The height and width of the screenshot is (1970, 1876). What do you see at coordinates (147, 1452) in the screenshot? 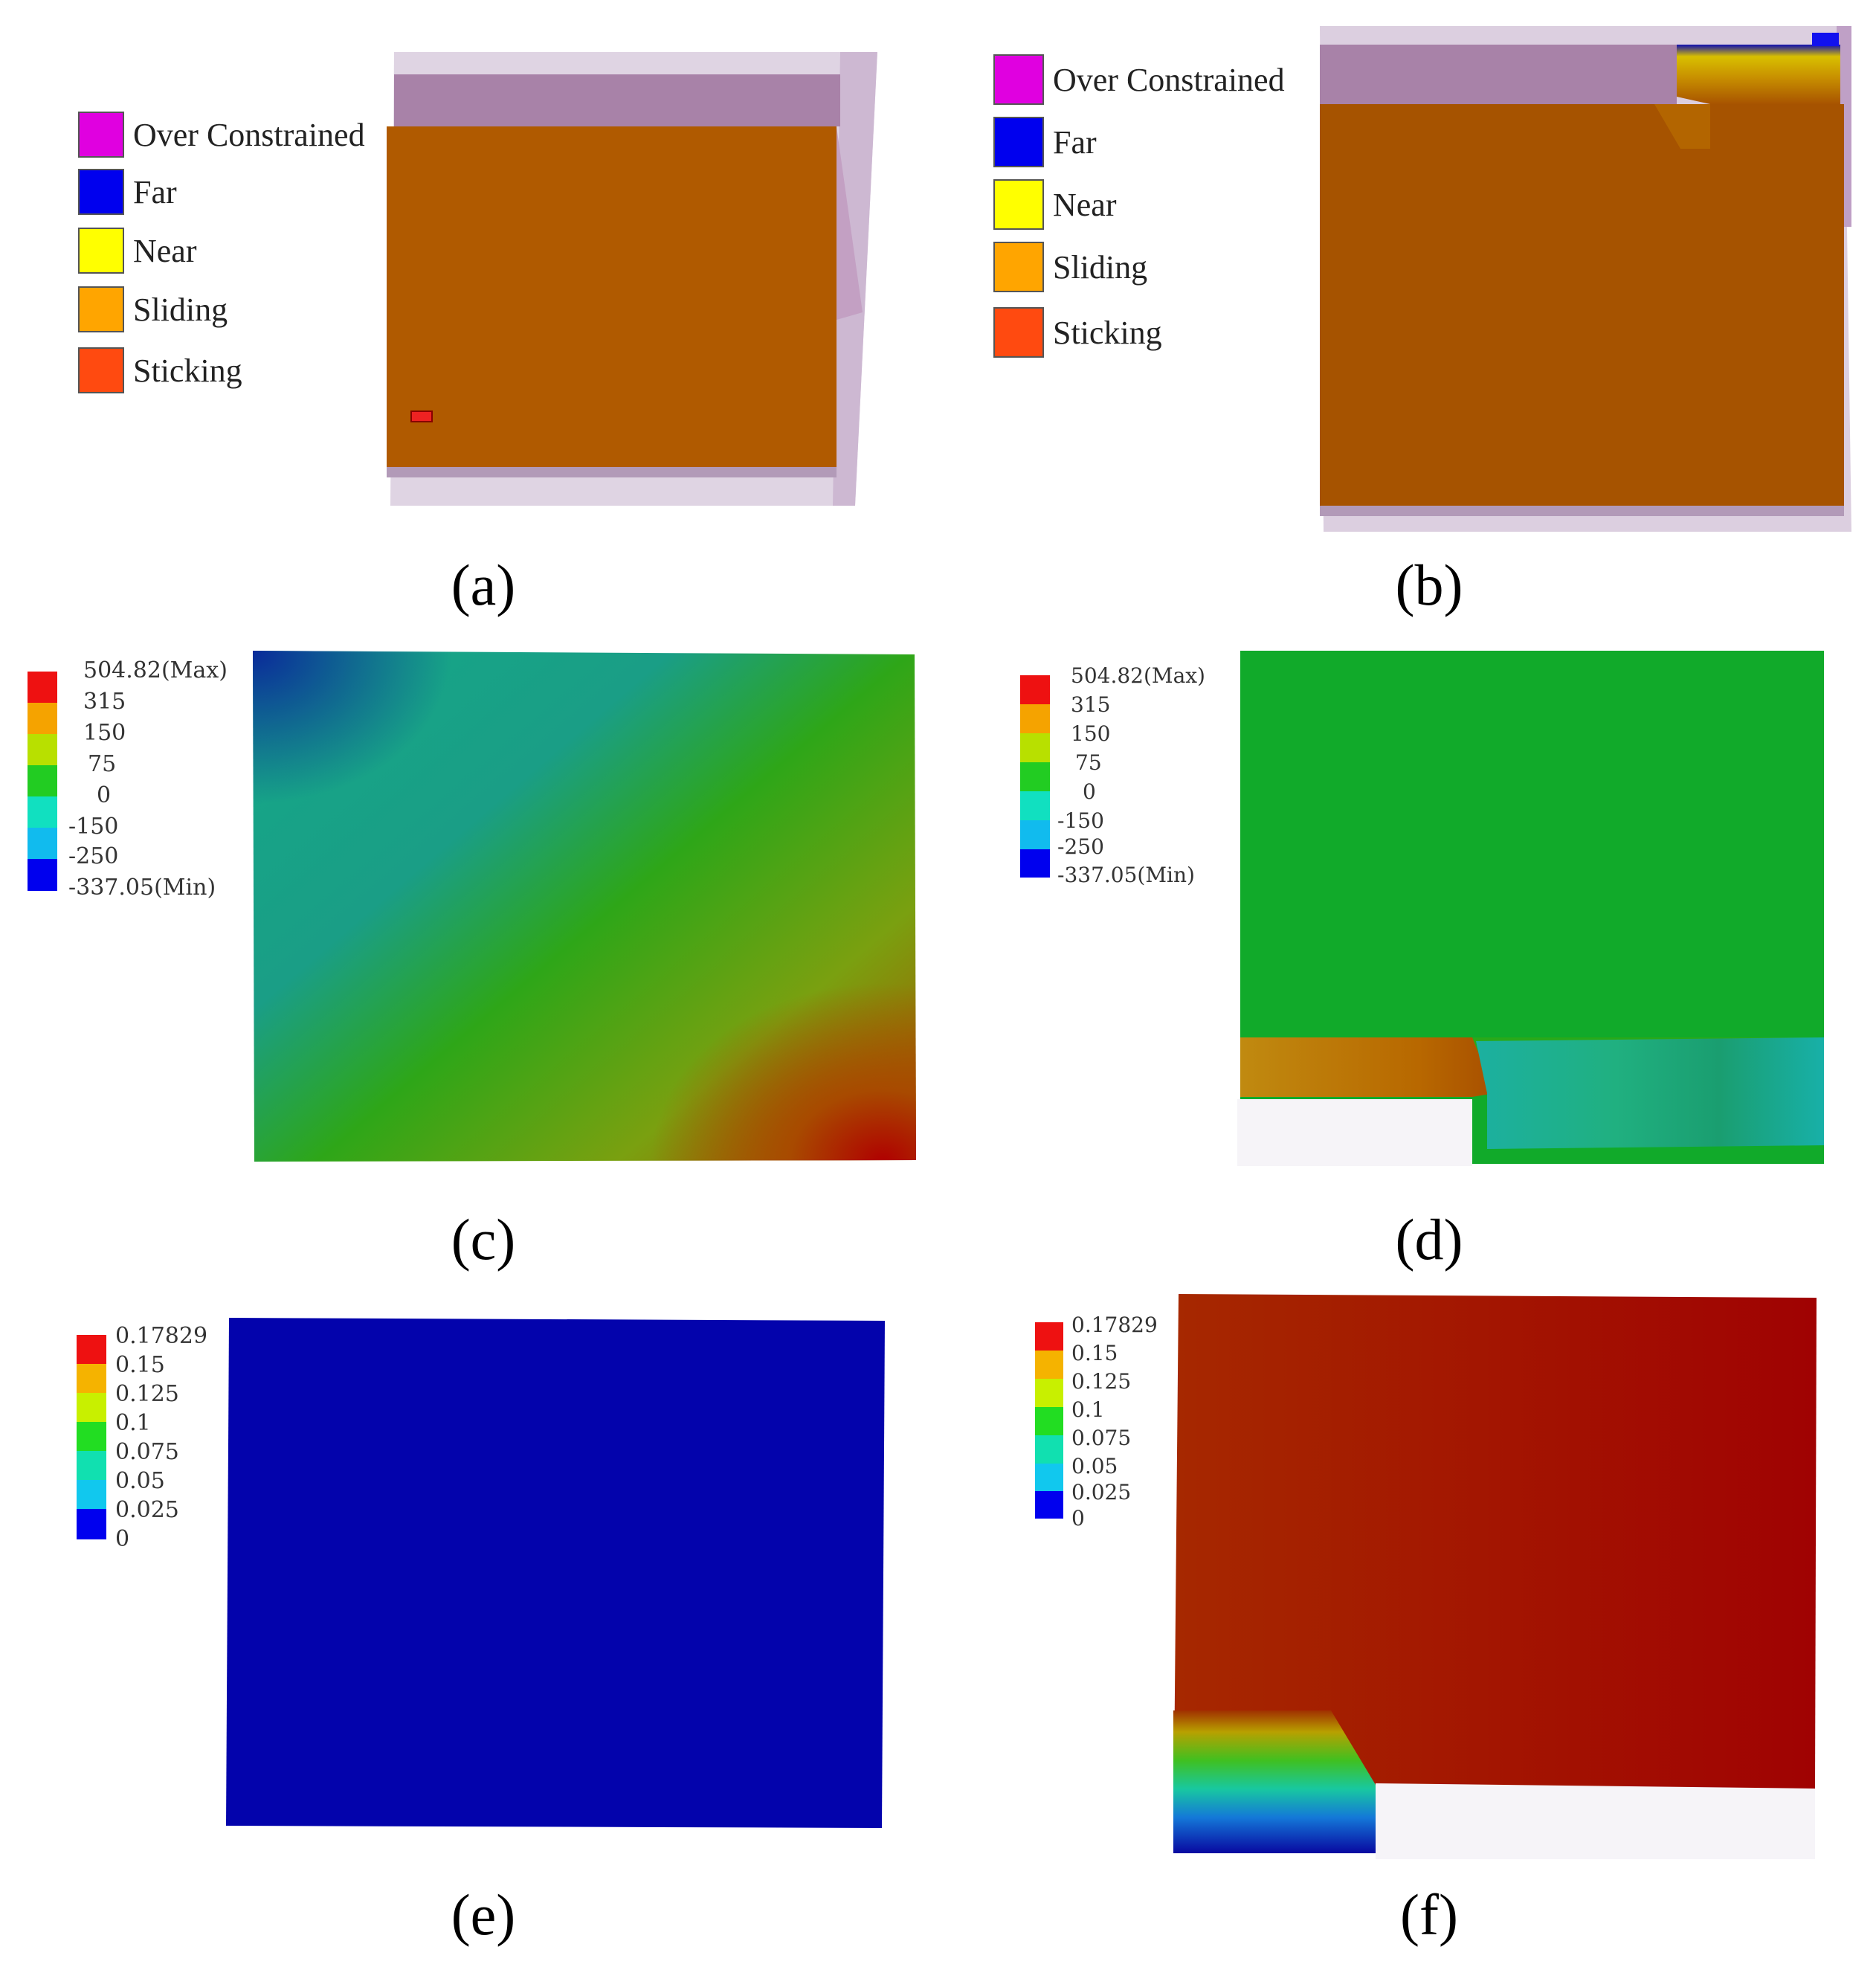
I see `colorbar-tick: 0.075` at bounding box center [147, 1452].